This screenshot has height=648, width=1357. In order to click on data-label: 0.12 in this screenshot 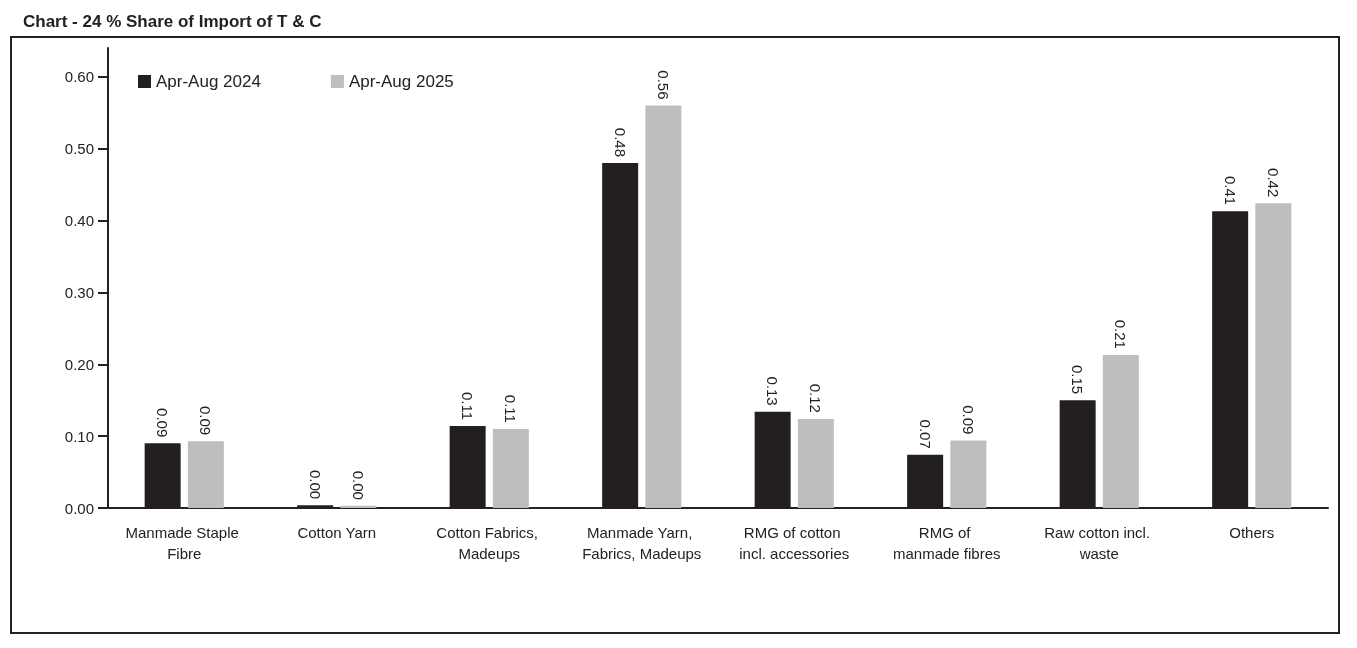, I will do `click(816, 398)`.